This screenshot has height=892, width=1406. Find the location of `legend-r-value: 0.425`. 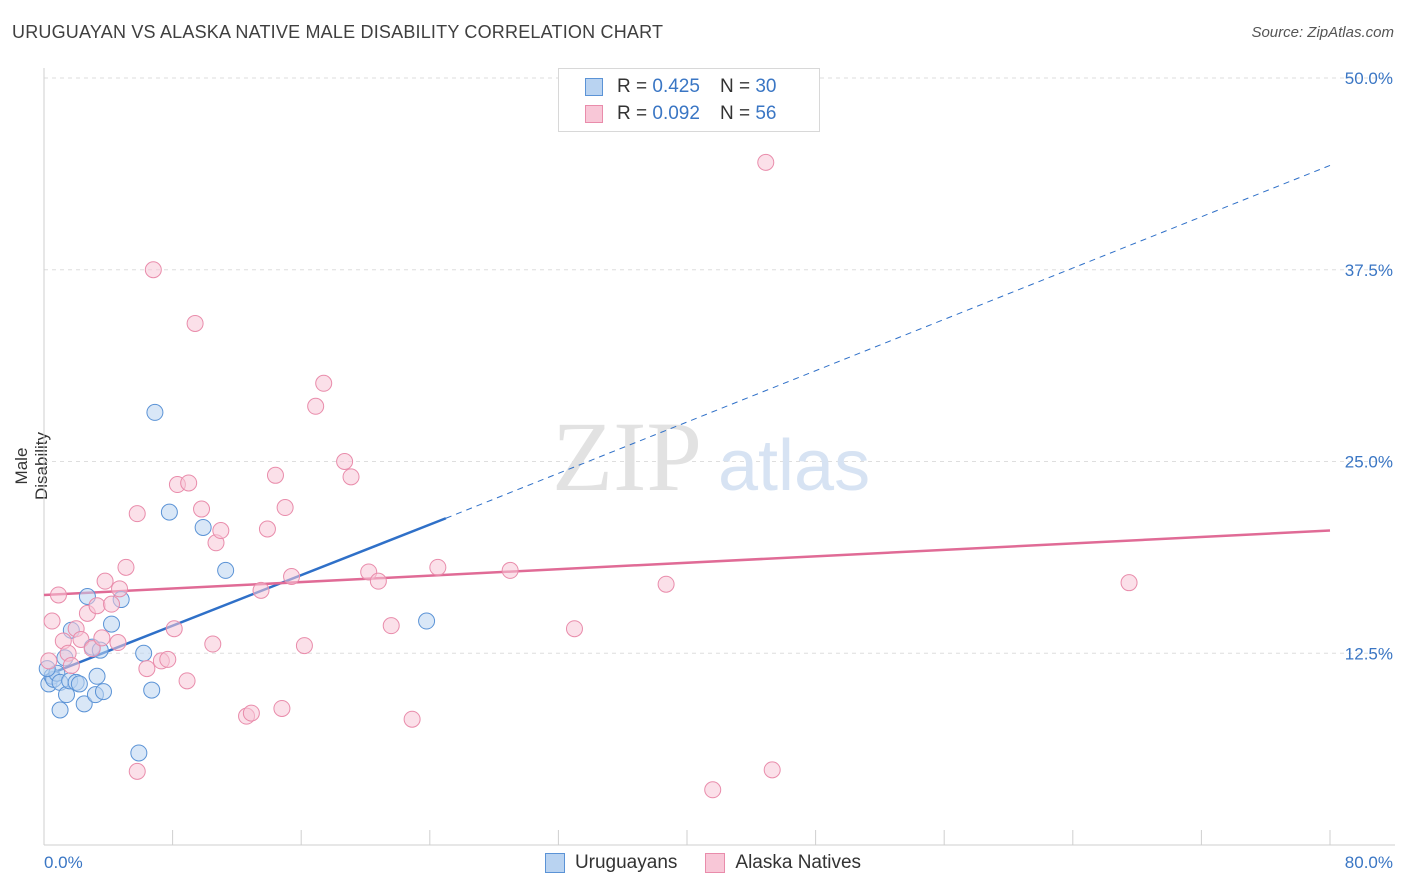

legend-r-value: 0.425 is located at coordinates (676, 86).